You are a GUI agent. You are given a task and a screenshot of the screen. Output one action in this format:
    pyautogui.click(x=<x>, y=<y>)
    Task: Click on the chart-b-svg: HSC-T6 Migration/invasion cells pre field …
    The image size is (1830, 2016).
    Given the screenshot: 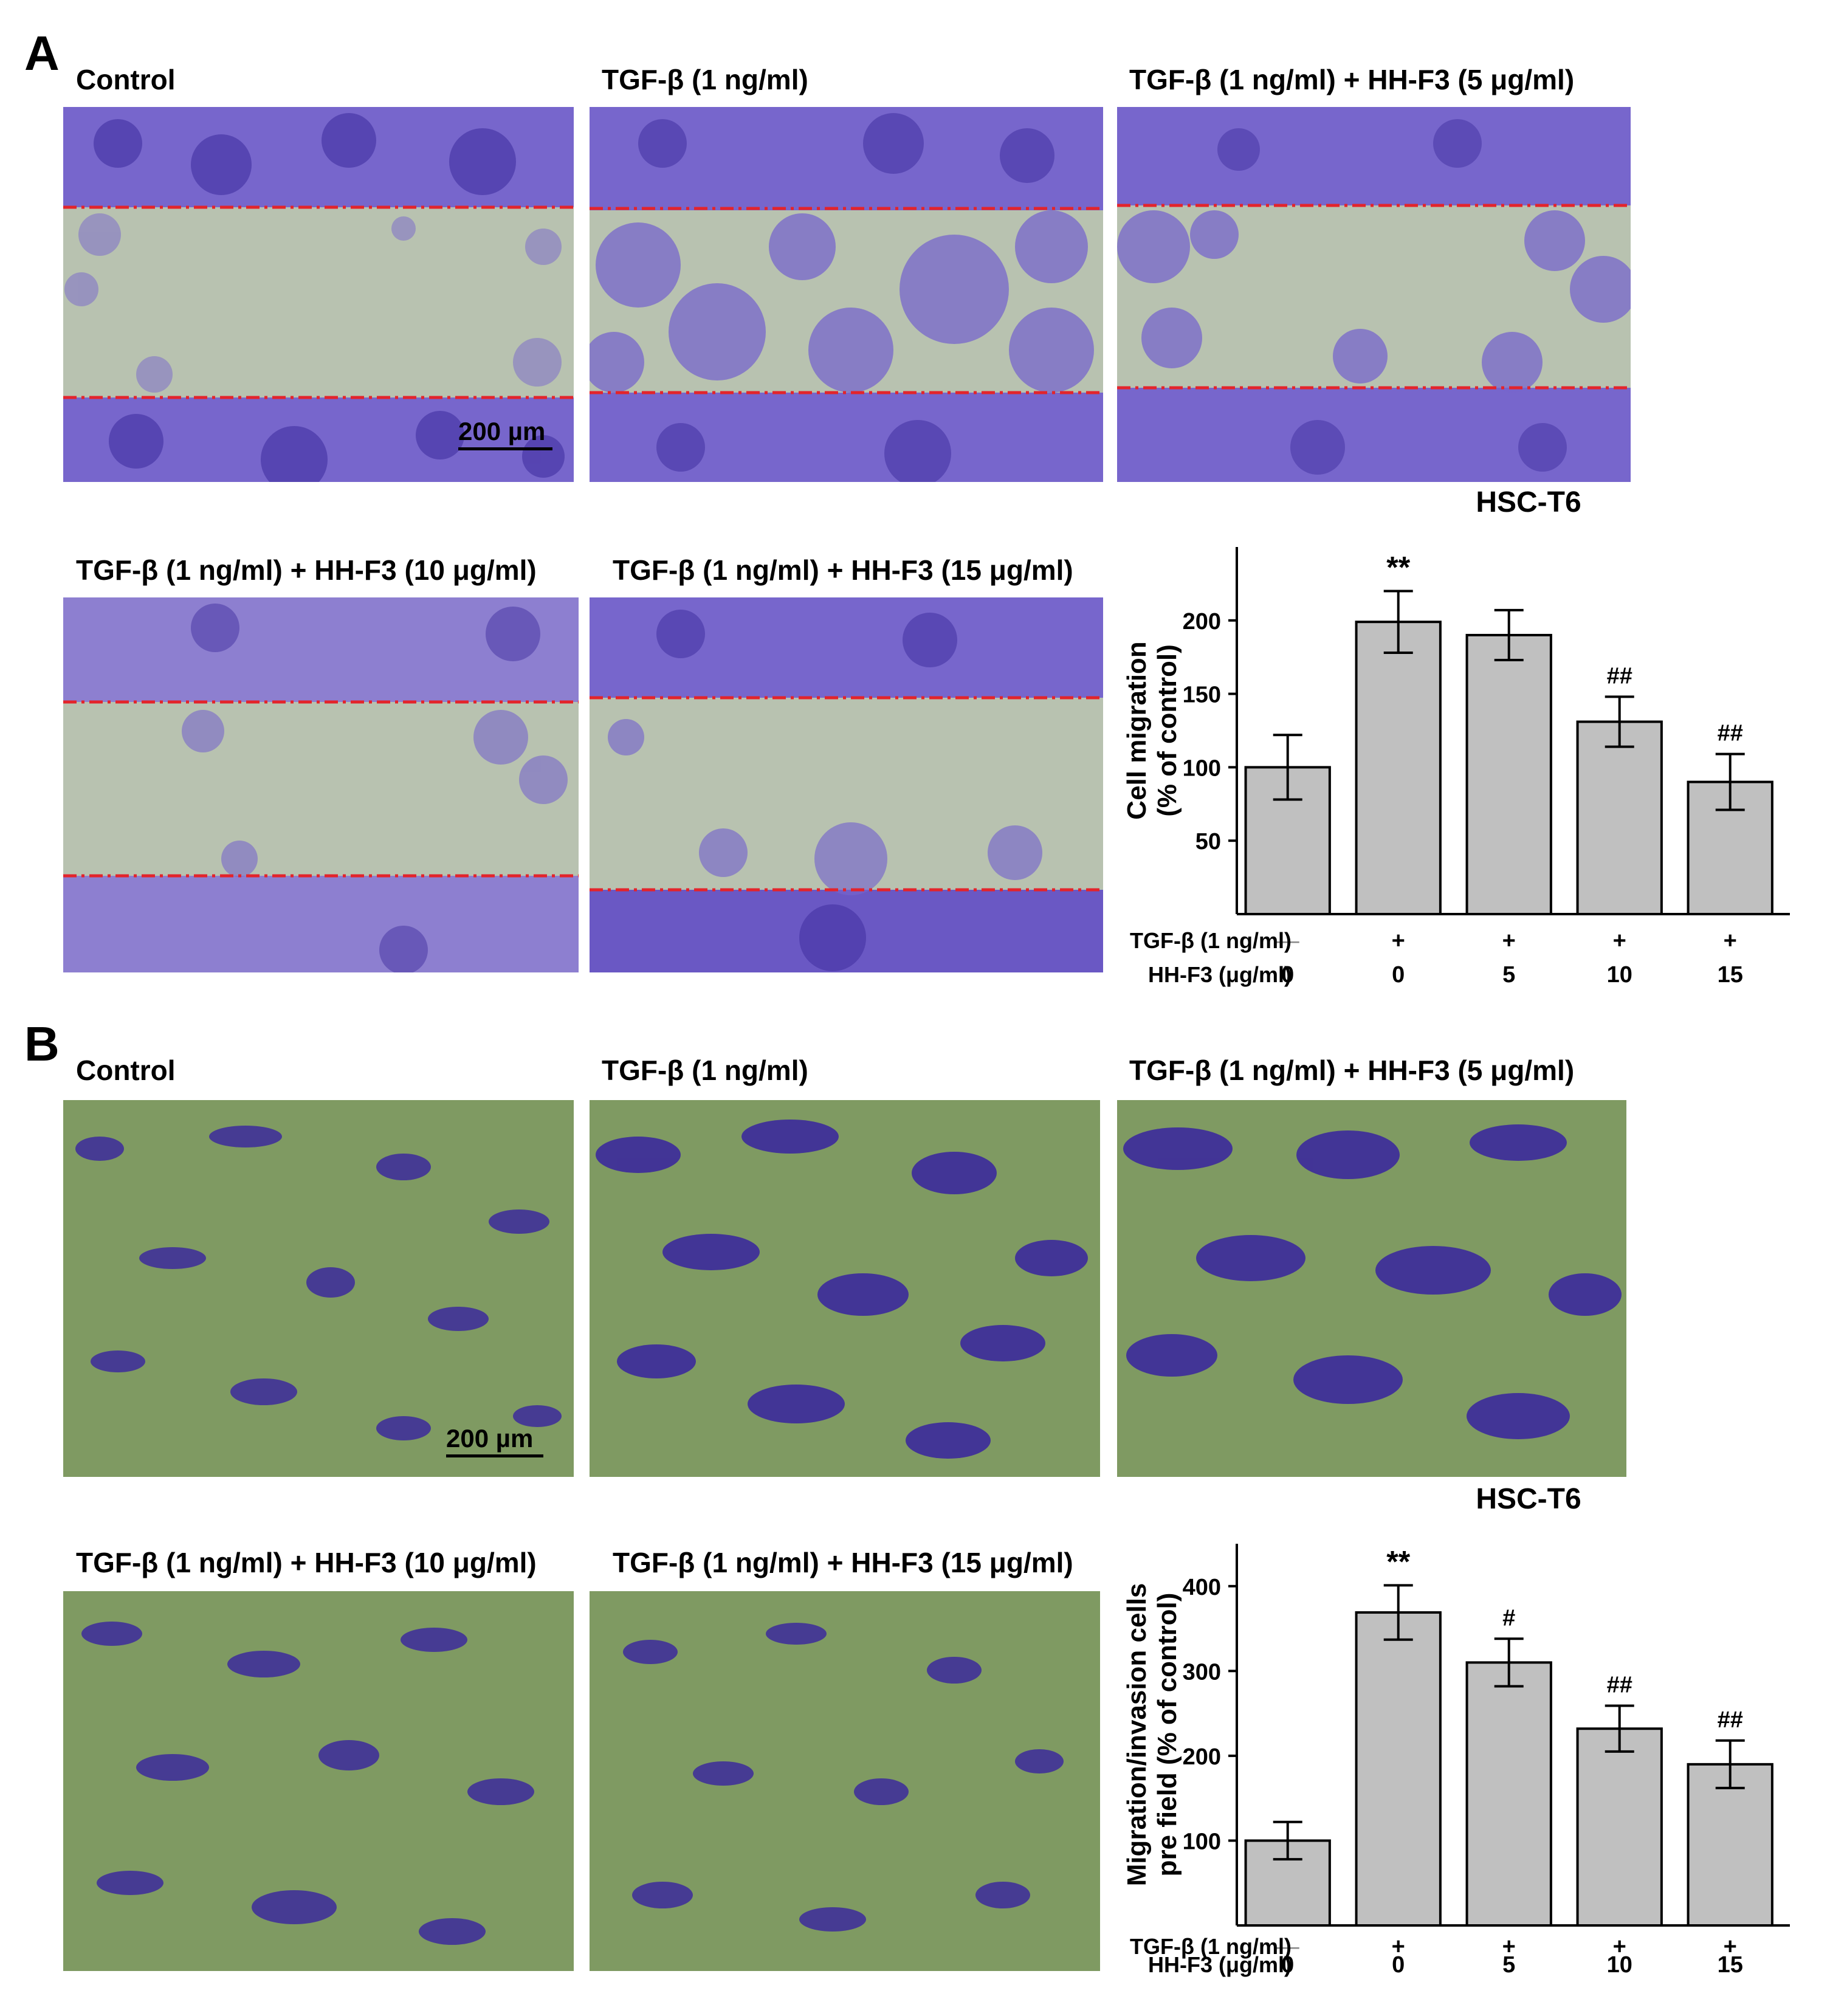 What is the action you would take?
    pyautogui.click(x=1456, y=1730)
    